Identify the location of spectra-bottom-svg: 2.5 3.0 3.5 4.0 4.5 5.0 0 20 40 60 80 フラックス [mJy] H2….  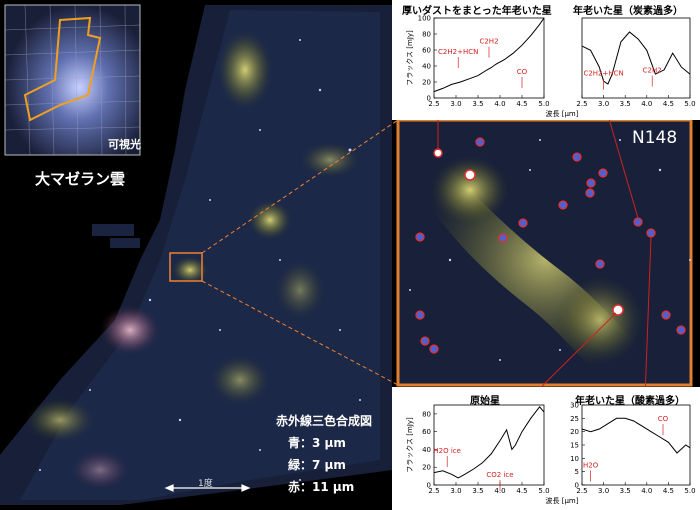
(551, 454).